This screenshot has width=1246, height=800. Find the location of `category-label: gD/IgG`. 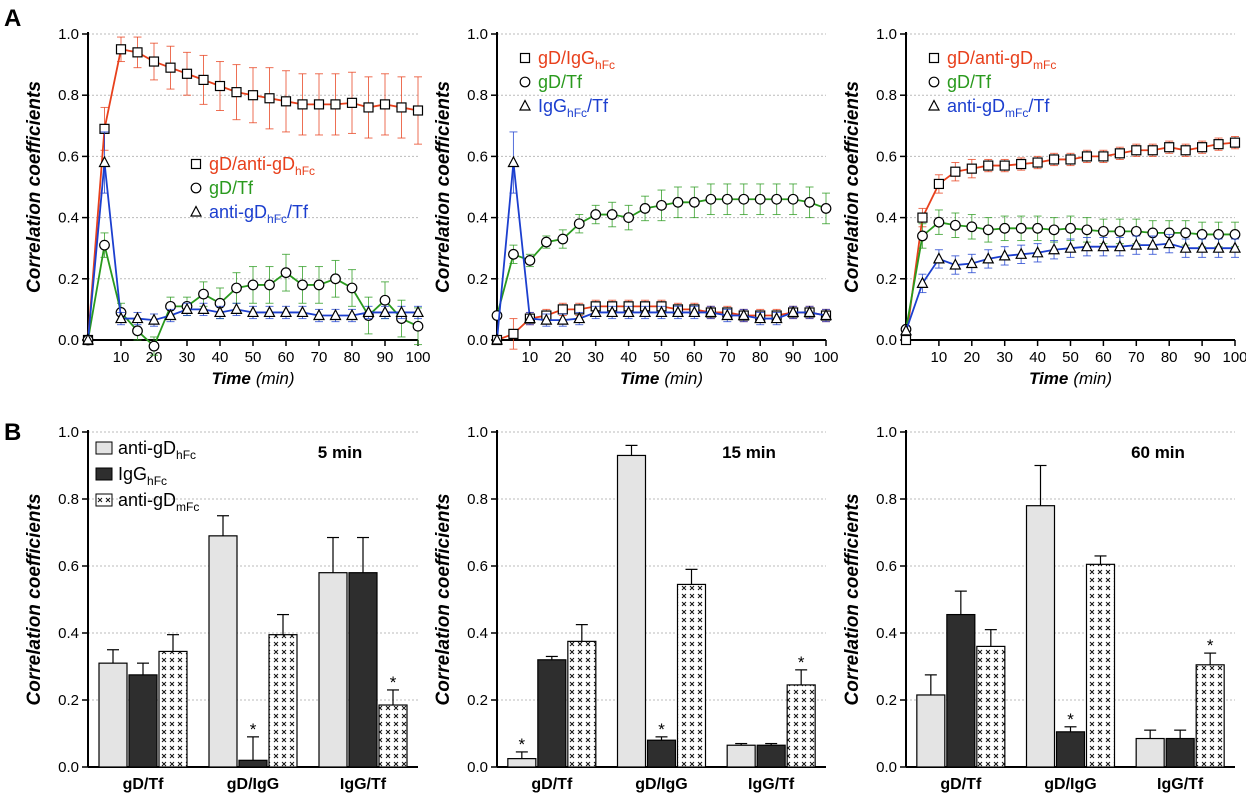

category-label: gD/IgG is located at coordinates (661, 784).